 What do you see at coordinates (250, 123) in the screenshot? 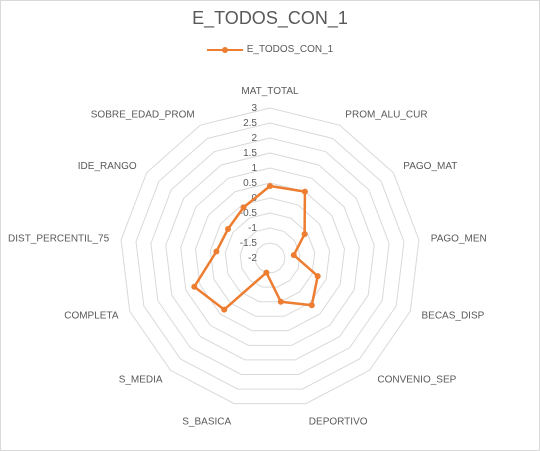
I see `r-tick-label: 2.5` at bounding box center [250, 123].